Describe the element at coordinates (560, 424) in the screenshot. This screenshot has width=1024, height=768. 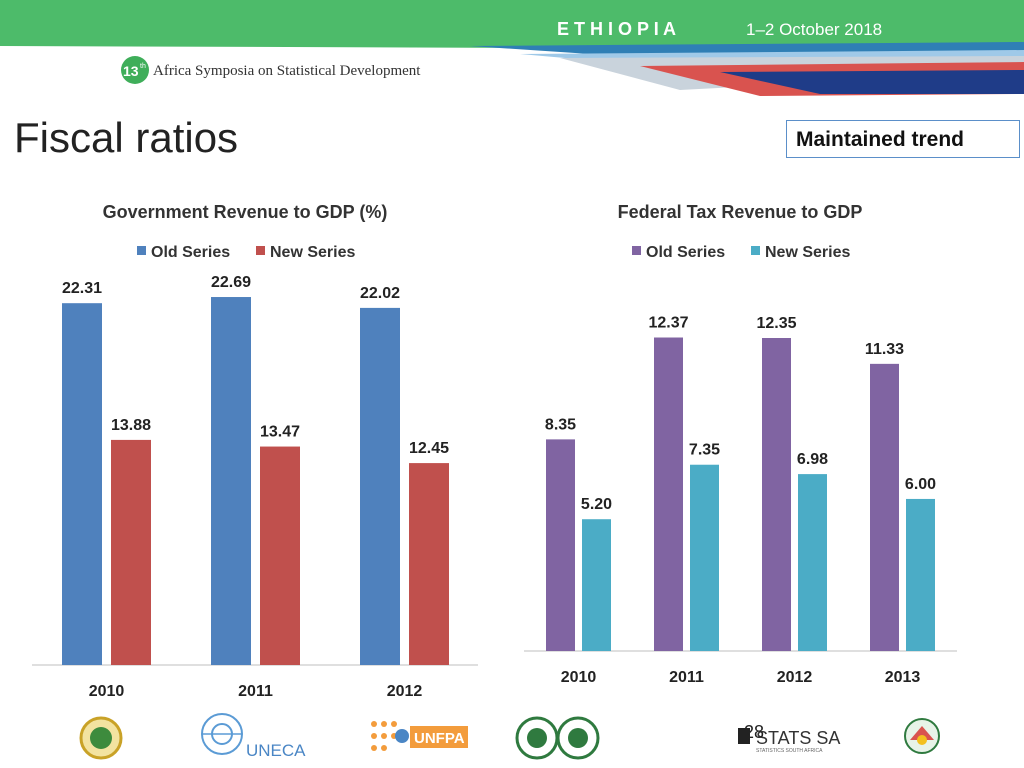
I see `data-label-old-series-2010: 8.35` at that location.